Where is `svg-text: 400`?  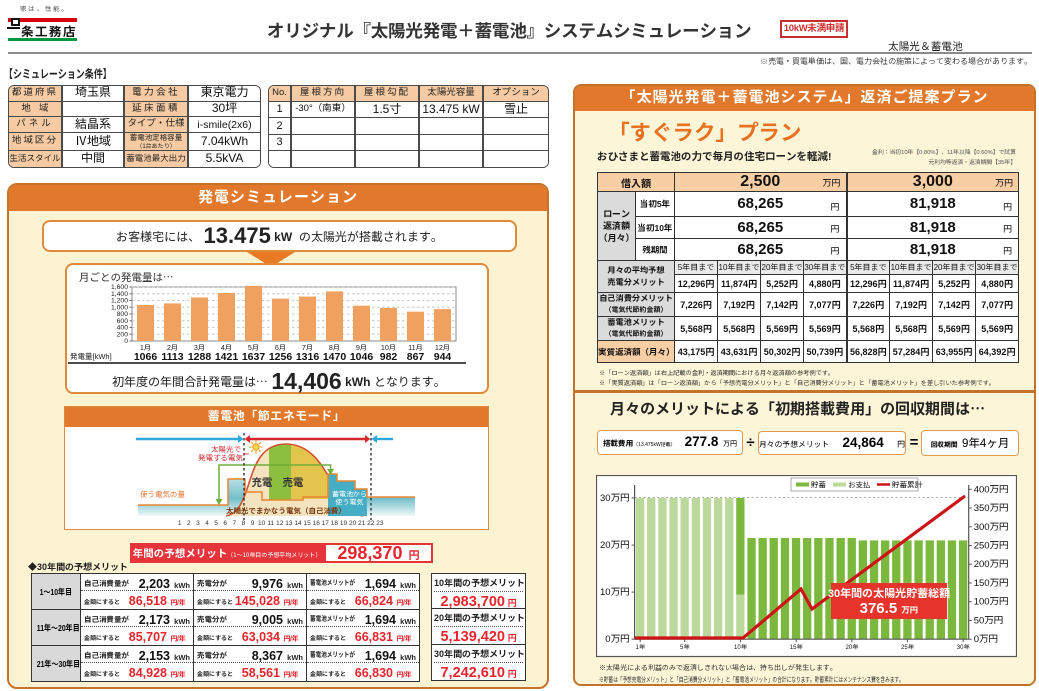
svg-text: 400 is located at coordinates (123, 328).